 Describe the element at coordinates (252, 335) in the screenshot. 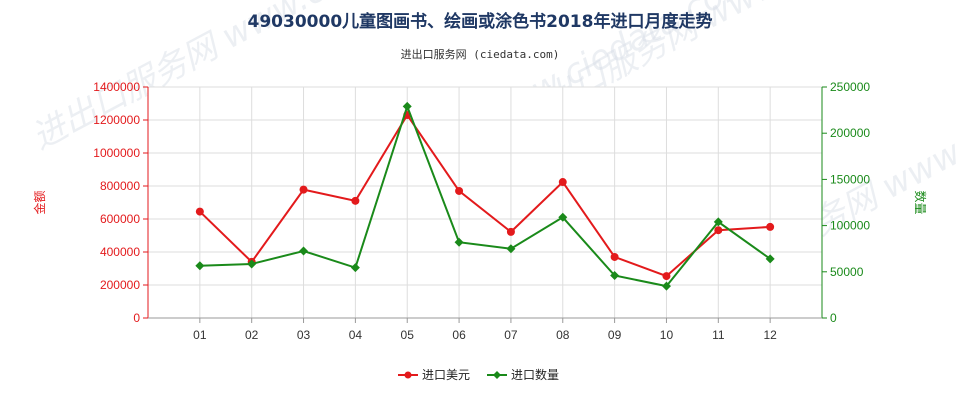

I see `x-tick-label: 02` at that location.